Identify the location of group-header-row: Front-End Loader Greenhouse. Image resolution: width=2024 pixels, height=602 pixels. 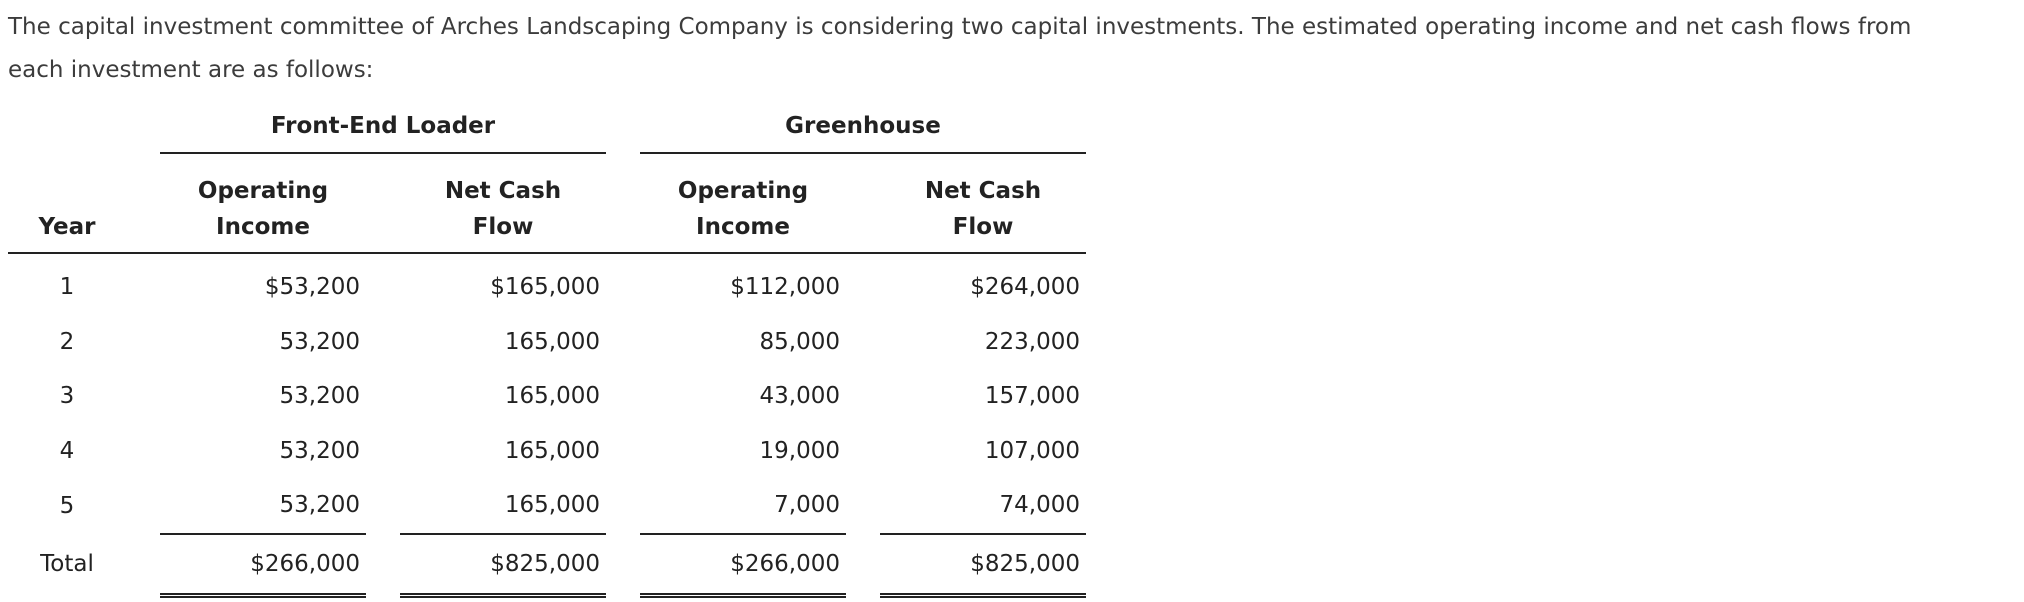
(547, 127).